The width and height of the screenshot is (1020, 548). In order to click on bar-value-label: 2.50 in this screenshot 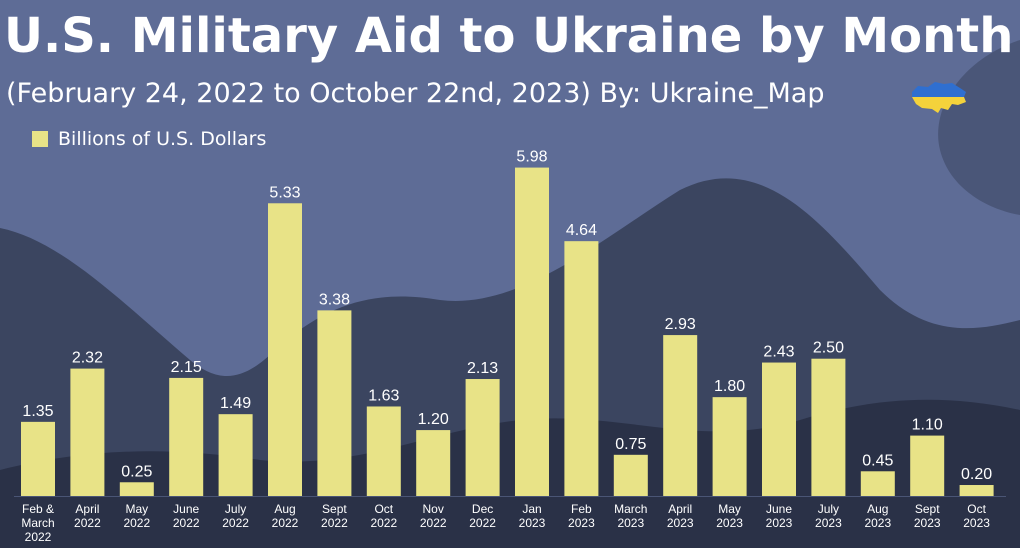, I will do `click(828, 348)`.